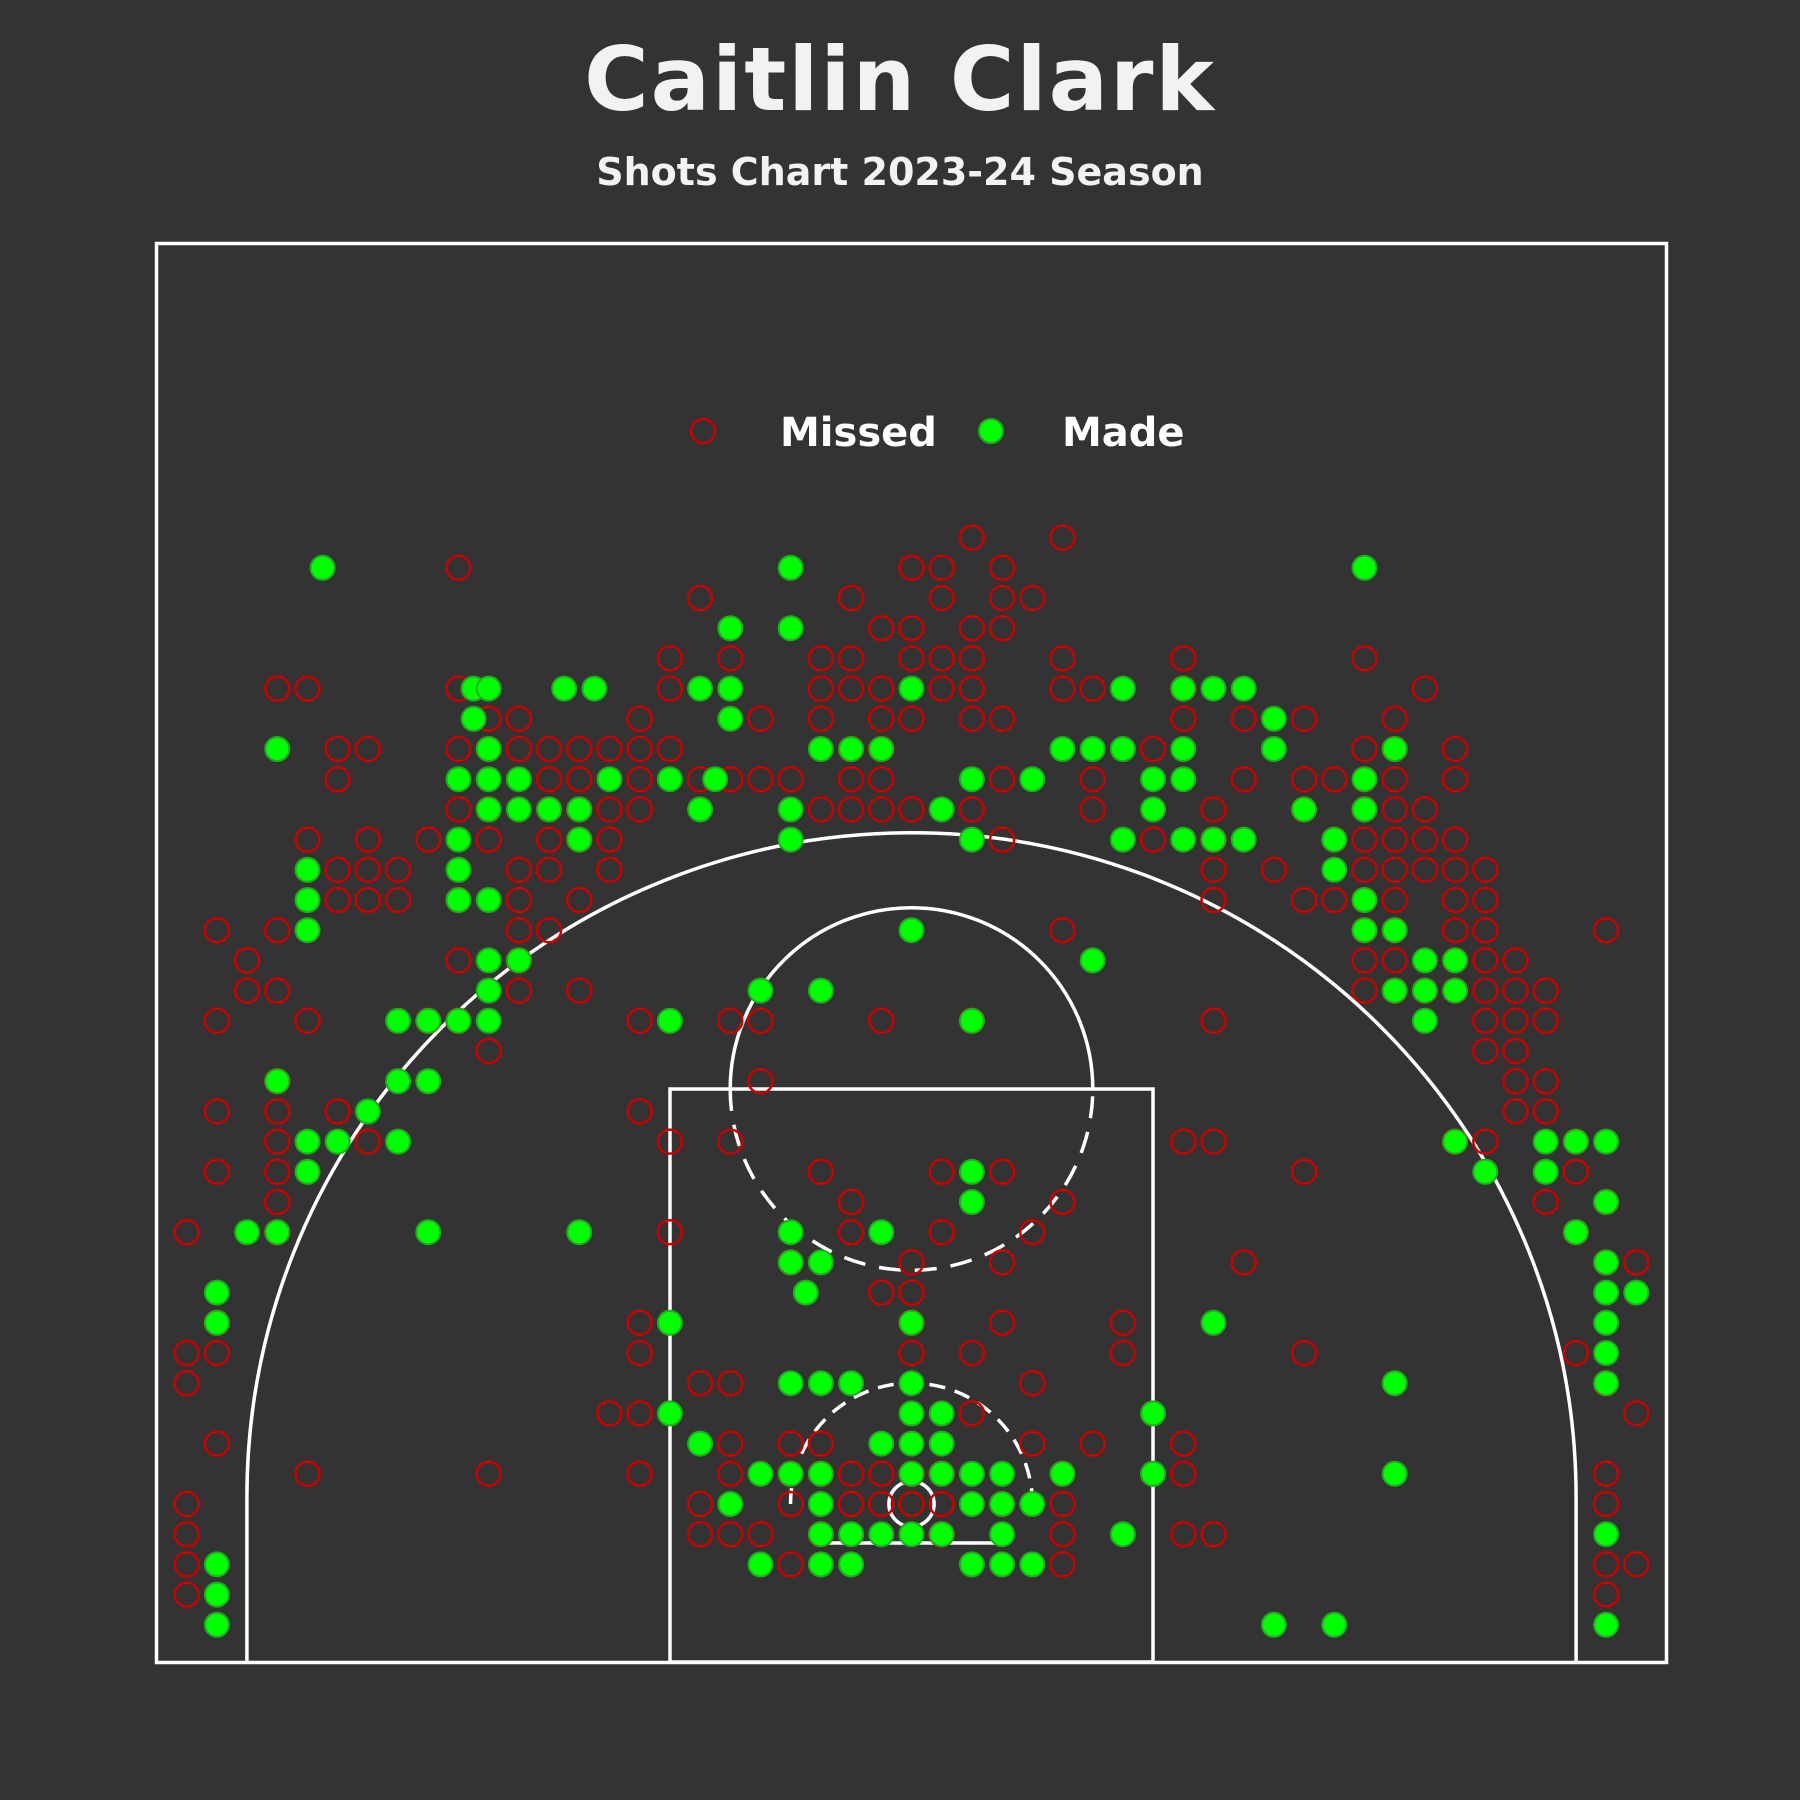 The image size is (1800, 1800). What do you see at coordinates (1123, 433) in the screenshot?
I see `legend-label-made: Made` at bounding box center [1123, 433].